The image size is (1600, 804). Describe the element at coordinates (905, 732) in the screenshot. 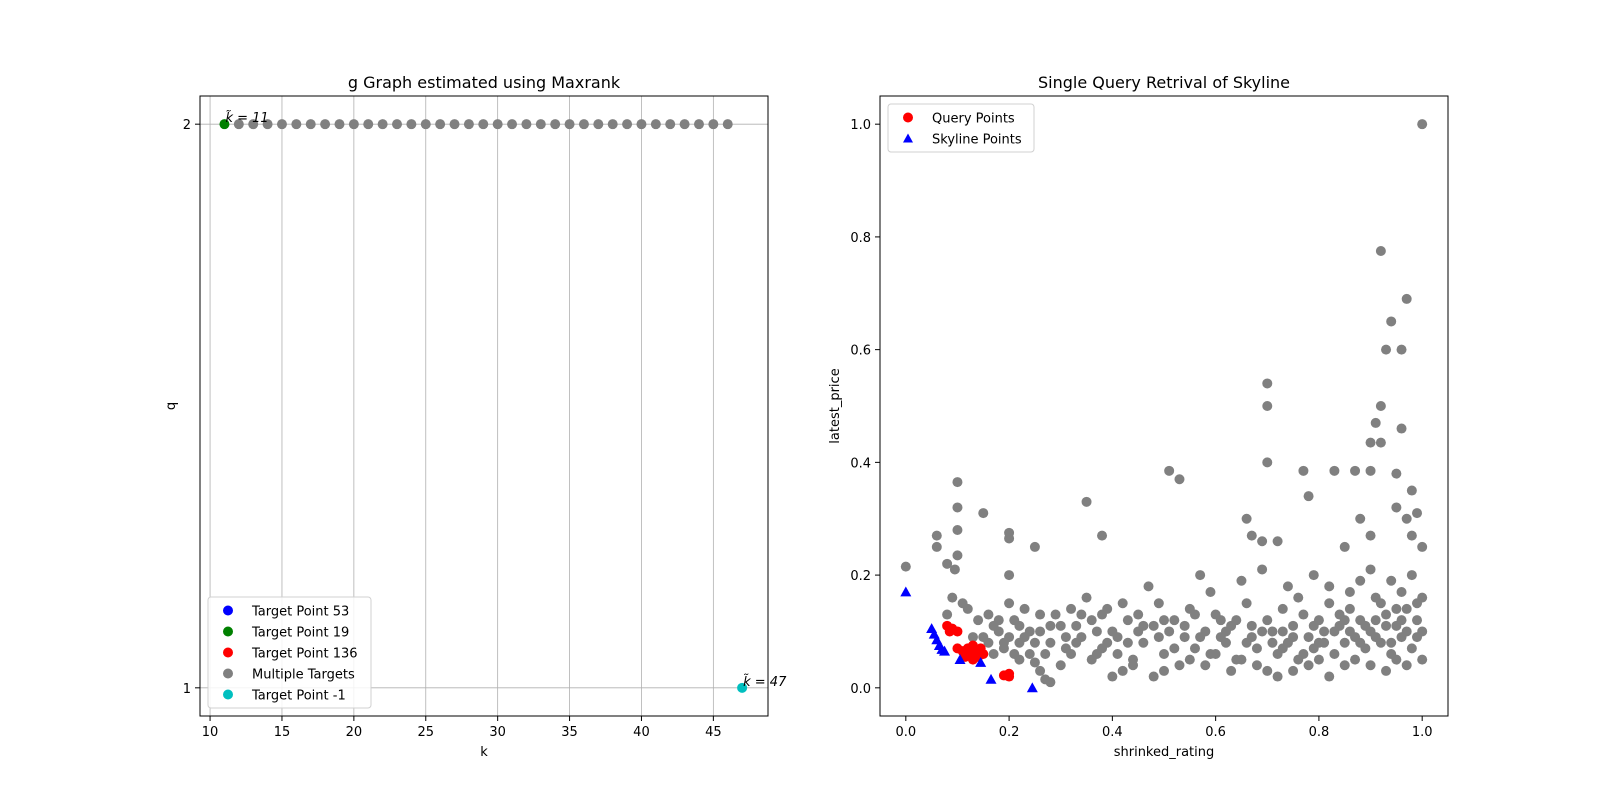

I see `x-tick-label: 0.0` at that location.